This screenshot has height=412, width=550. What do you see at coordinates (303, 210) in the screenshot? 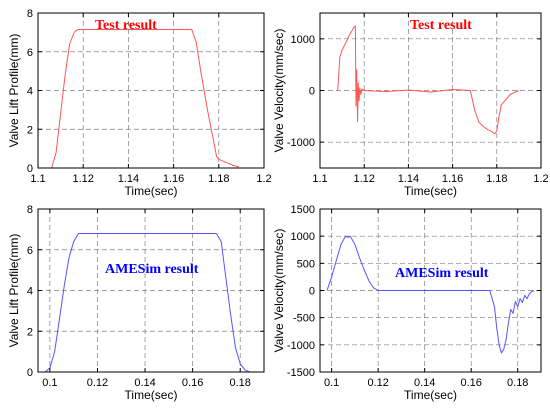
I see `y-tick-label: 1500` at bounding box center [303, 210].